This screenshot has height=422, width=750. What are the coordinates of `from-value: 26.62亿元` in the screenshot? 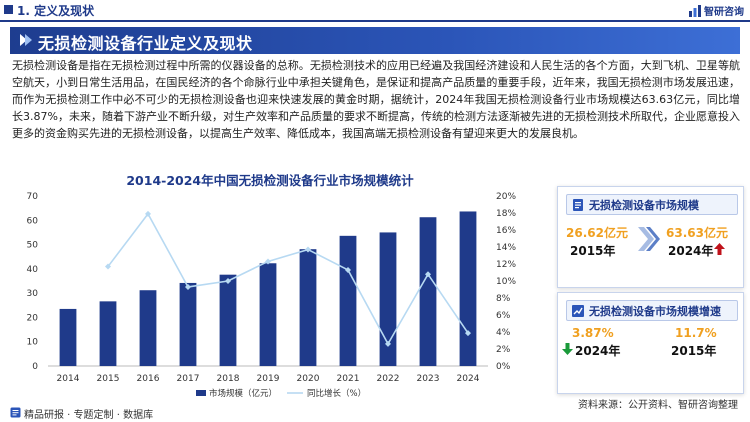 It's located at (597, 233).